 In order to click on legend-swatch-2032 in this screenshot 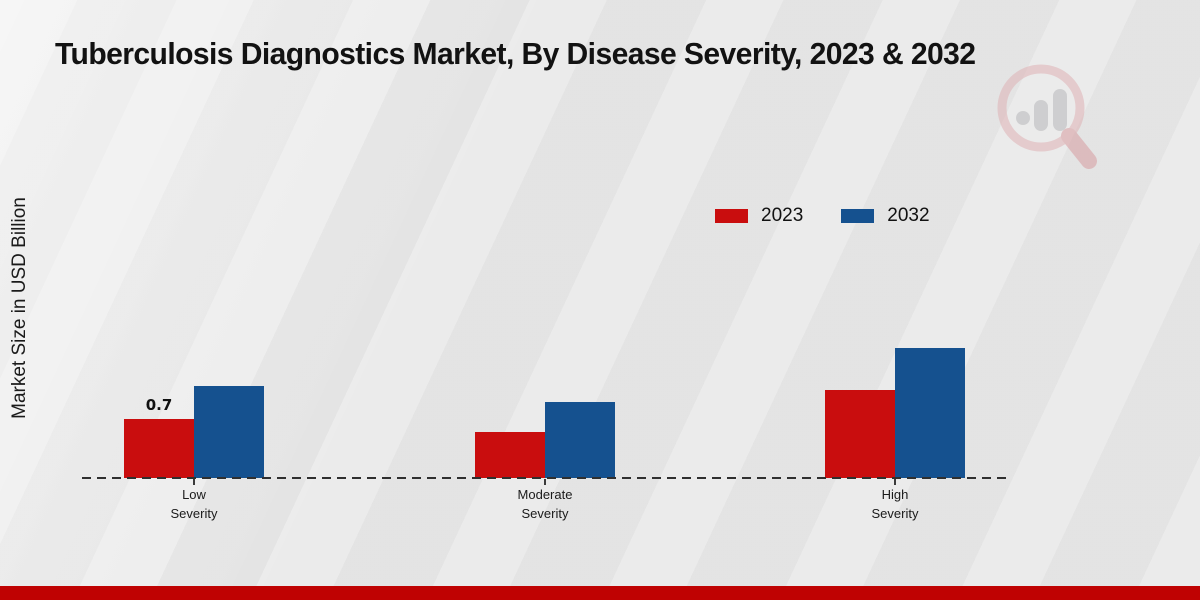, I will do `click(858, 216)`.